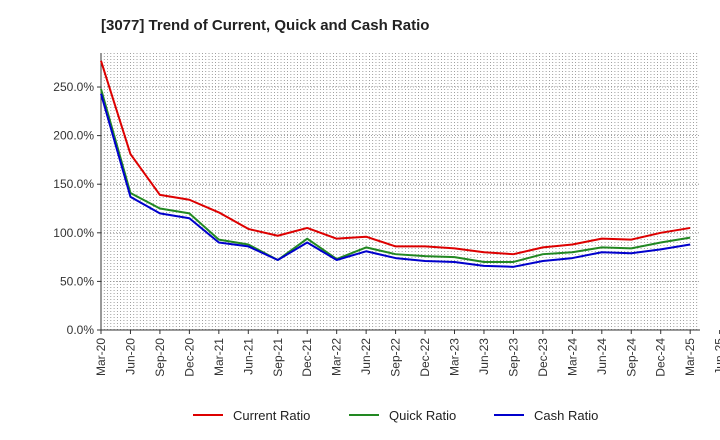 This screenshot has width=720, height=440. What do you see at coordinates (566, 415) in the screenshot?
I see `legend-label-cash-ratio: Cash Ratio` at bounding box center [566, 415].